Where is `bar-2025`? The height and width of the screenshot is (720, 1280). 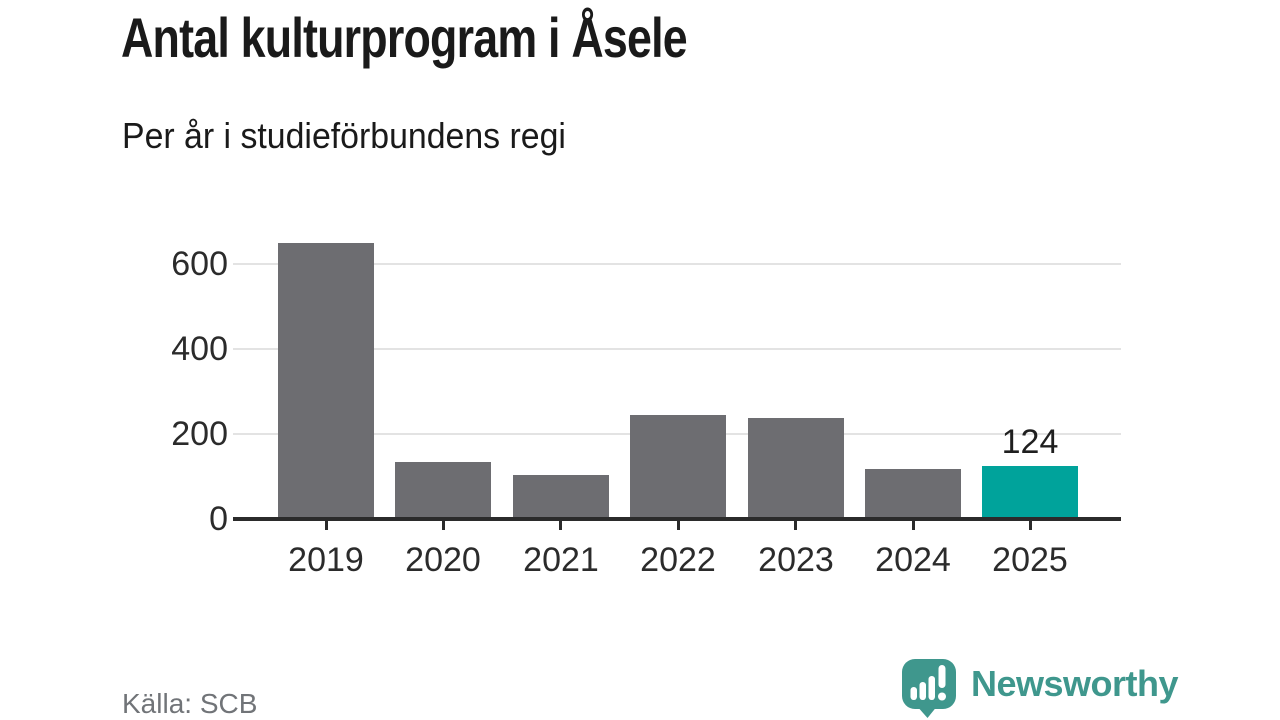
bar-2025 is located at coordinates (1030, 492).